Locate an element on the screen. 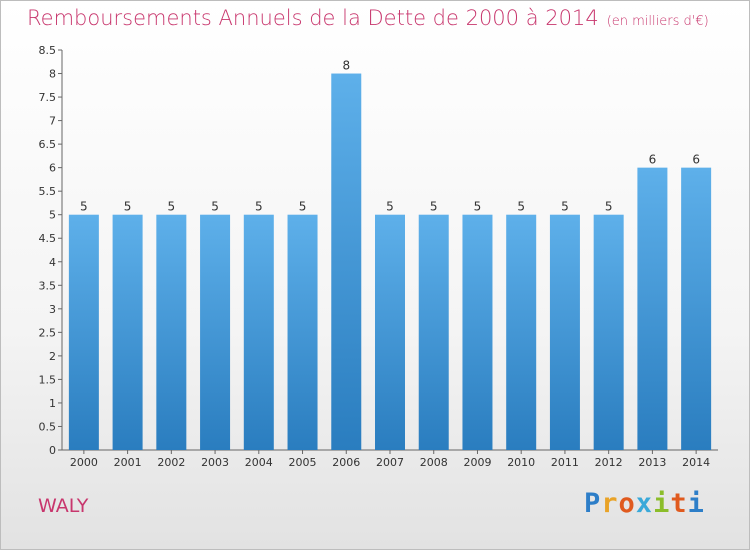 This screenshot has width=750, height=550. y-tick-label: 6.5 is located at coordinates (48, 144).